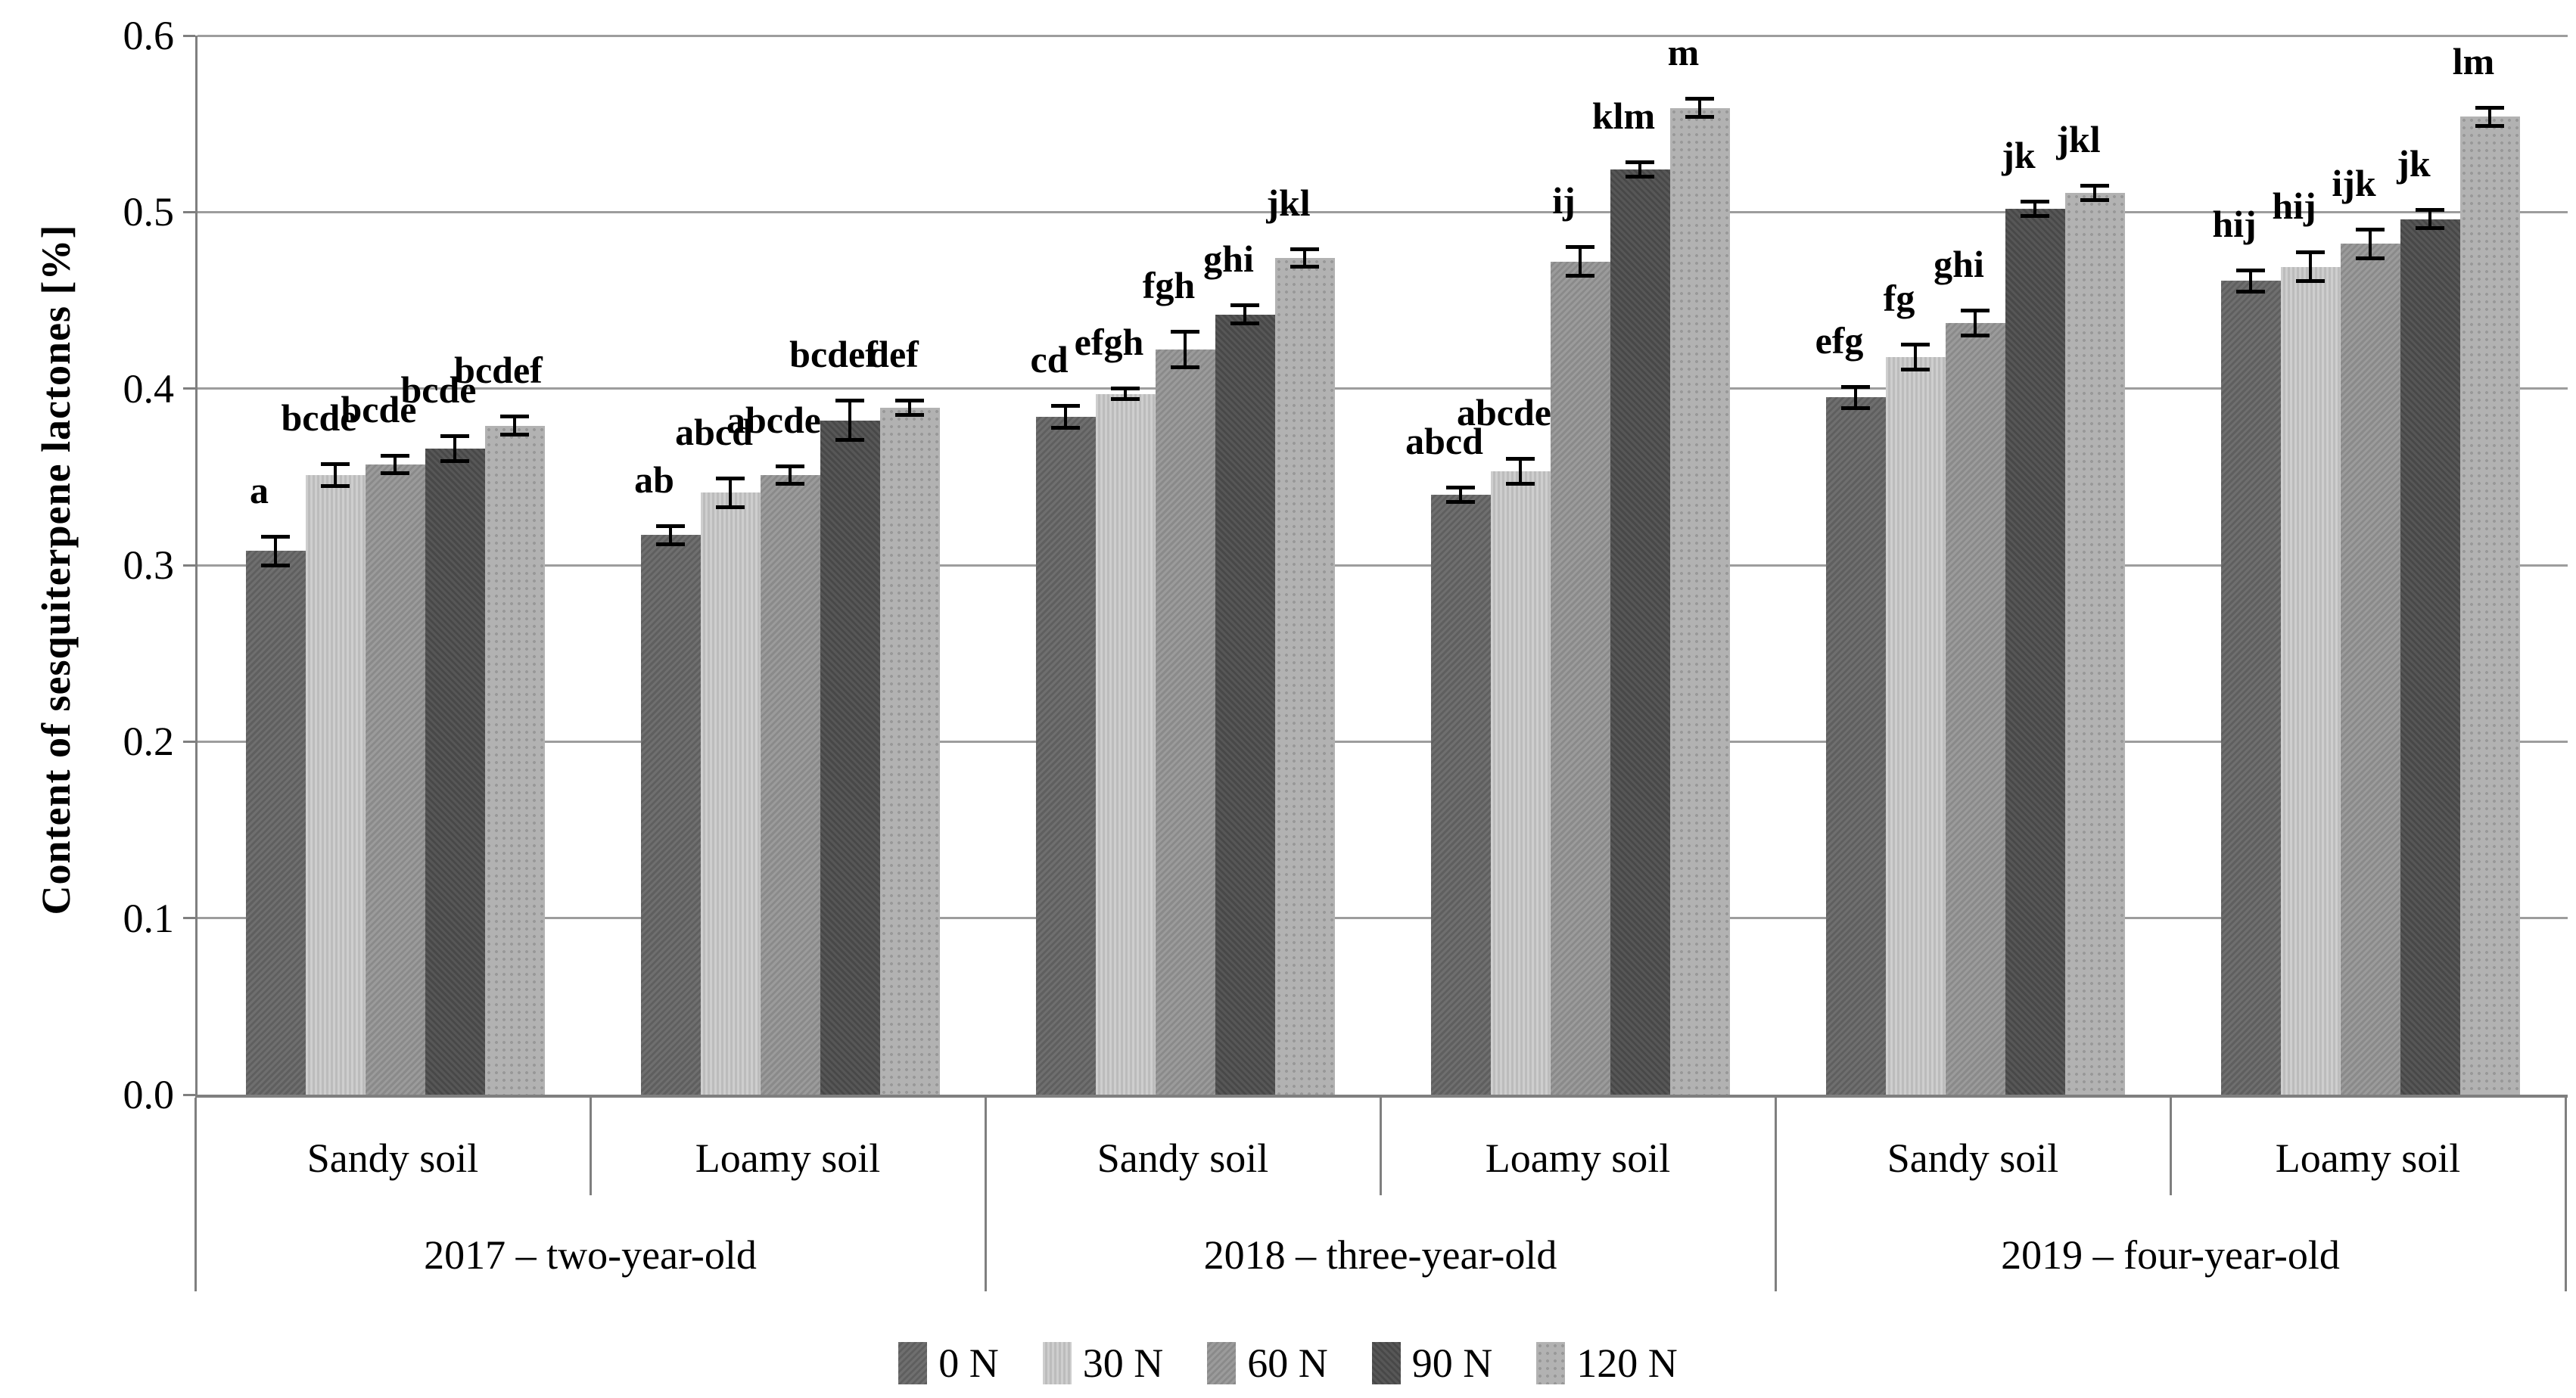  What do you see at coordinates (335, 785) in the screenshot?
I see `bar-30N-sandy-2017` at bounding box center [335, 785].